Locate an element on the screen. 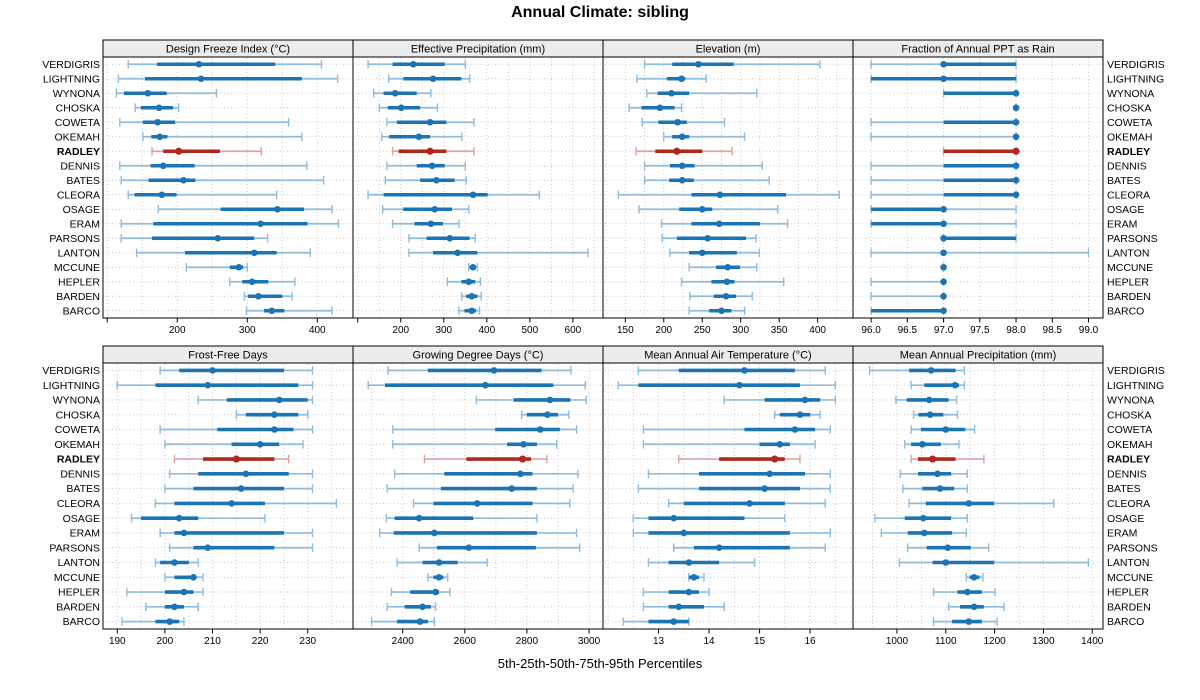 This screenshot has width=1200, height=700. station-label-right: BARDEN is located at coordinates (1129, 297).